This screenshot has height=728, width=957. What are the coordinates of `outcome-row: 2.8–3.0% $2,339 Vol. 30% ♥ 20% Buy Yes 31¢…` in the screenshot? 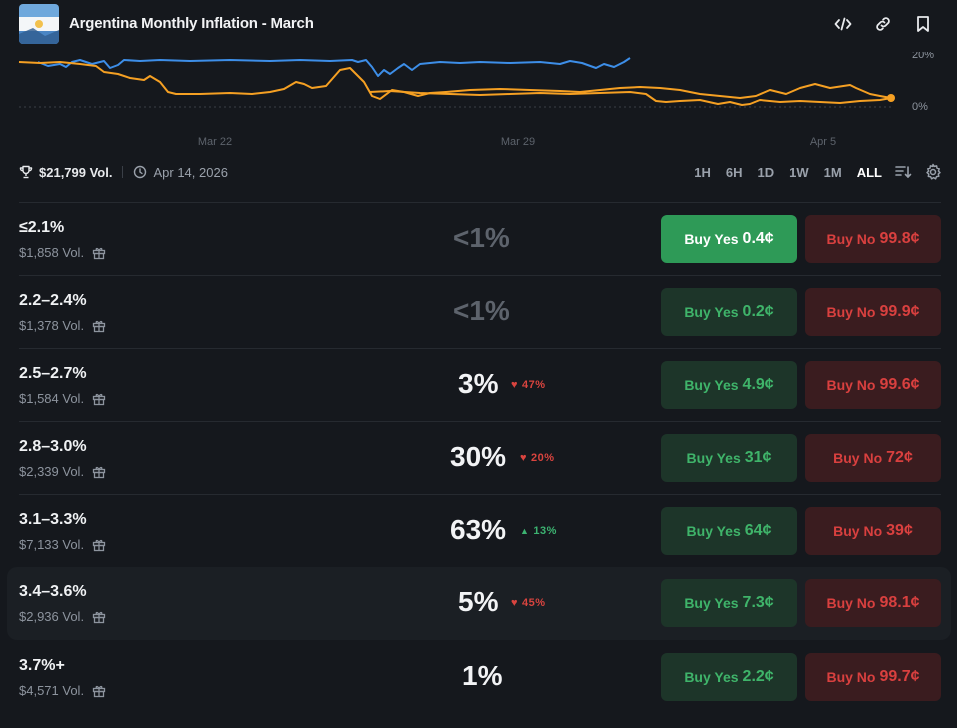 It's located at (480, 457).